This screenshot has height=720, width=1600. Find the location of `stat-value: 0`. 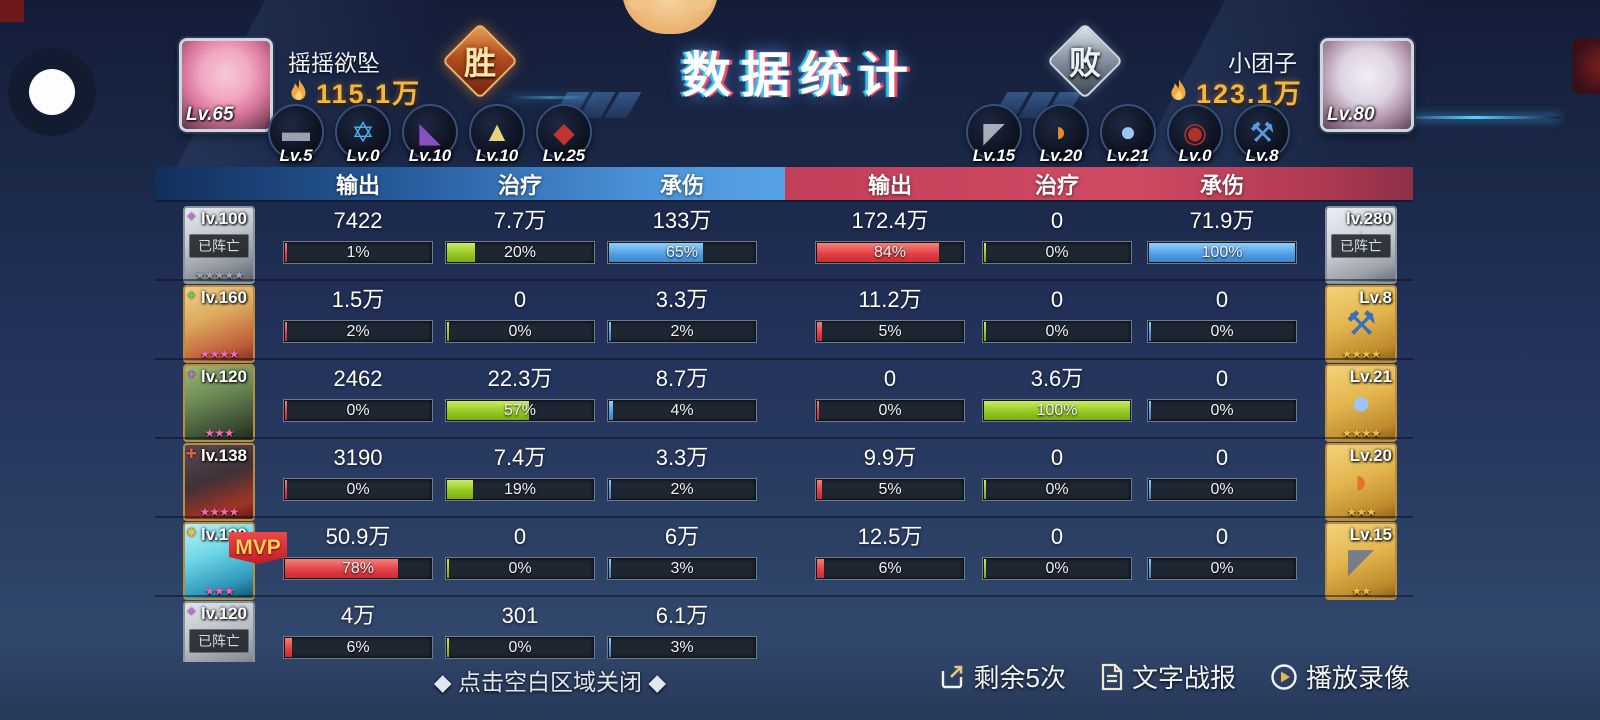

stat-value: 0 is located at coordinates (1057, 299).